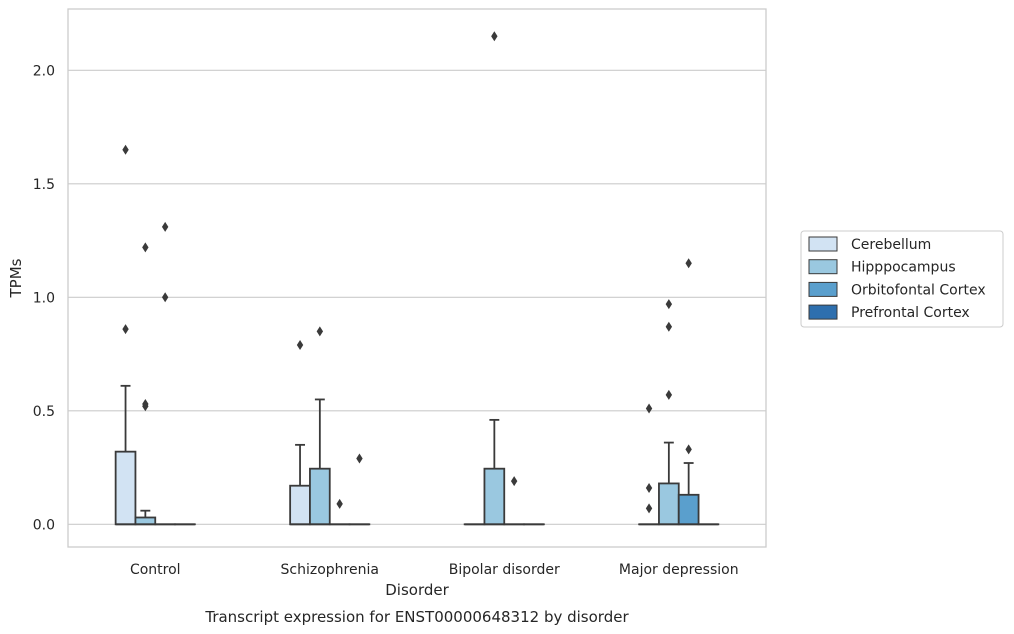 The height and width of the screenshot is (634, 1014). What do you see at coordinates (16, 278) in the screenshot?
I see `y-axis-title: TPMs` at bounding box center [16, 278].